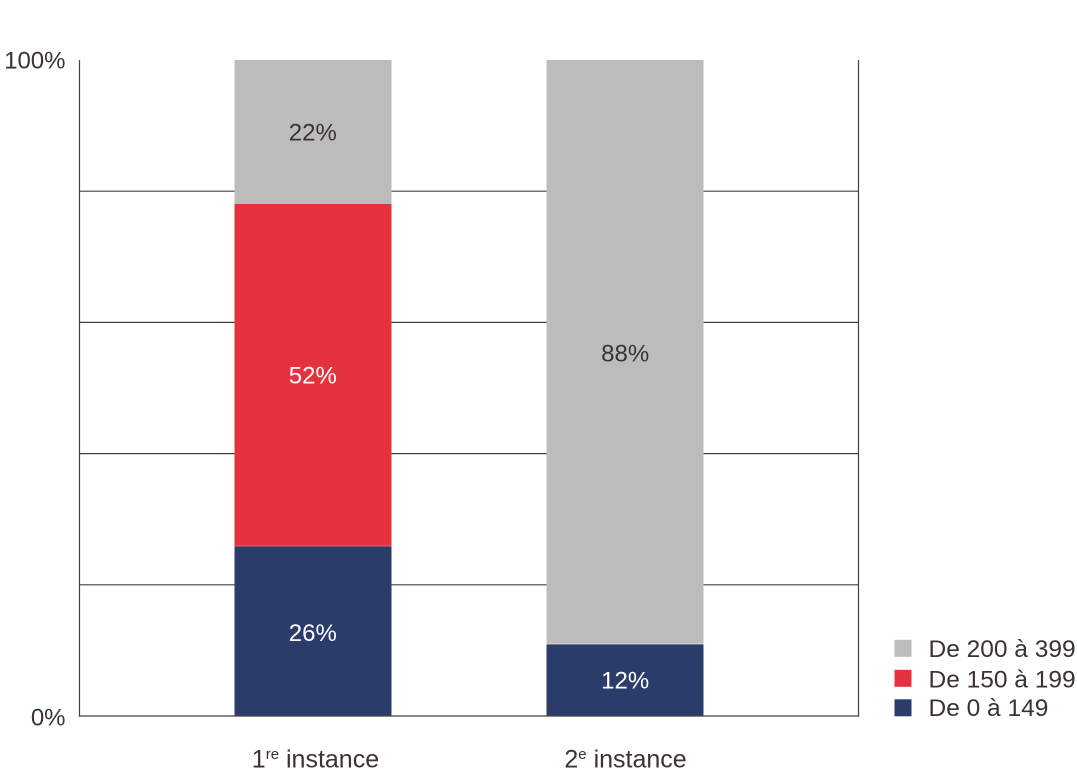 The width and height of the screenshot is (1077, 774). Describe the element at coordinates (625, 354) in the screenshot. I see `svg-text: 88%` at that location.